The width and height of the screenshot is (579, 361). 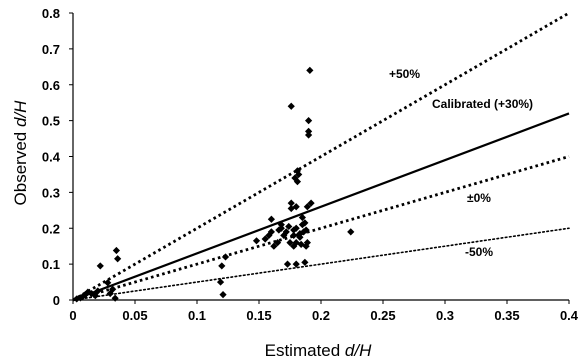 I want to click on x-tick-label: 0, so click(x=72, y=315).